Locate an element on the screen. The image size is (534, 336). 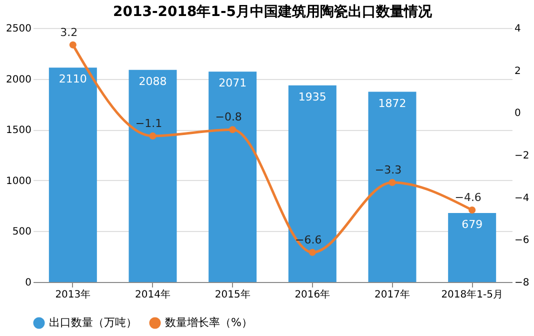
y-tick-label: 1000 is located at coordinates (19, 181).